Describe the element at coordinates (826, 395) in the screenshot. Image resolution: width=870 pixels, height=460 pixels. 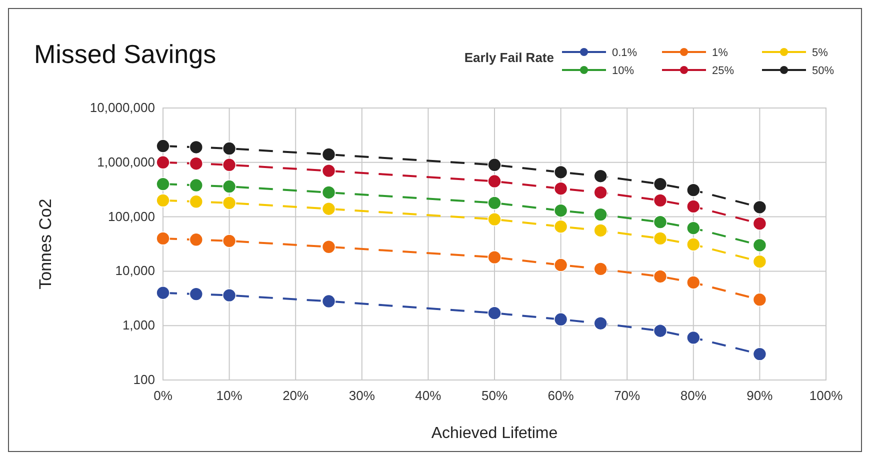
I see `x-tick-label: 100%` at that location.